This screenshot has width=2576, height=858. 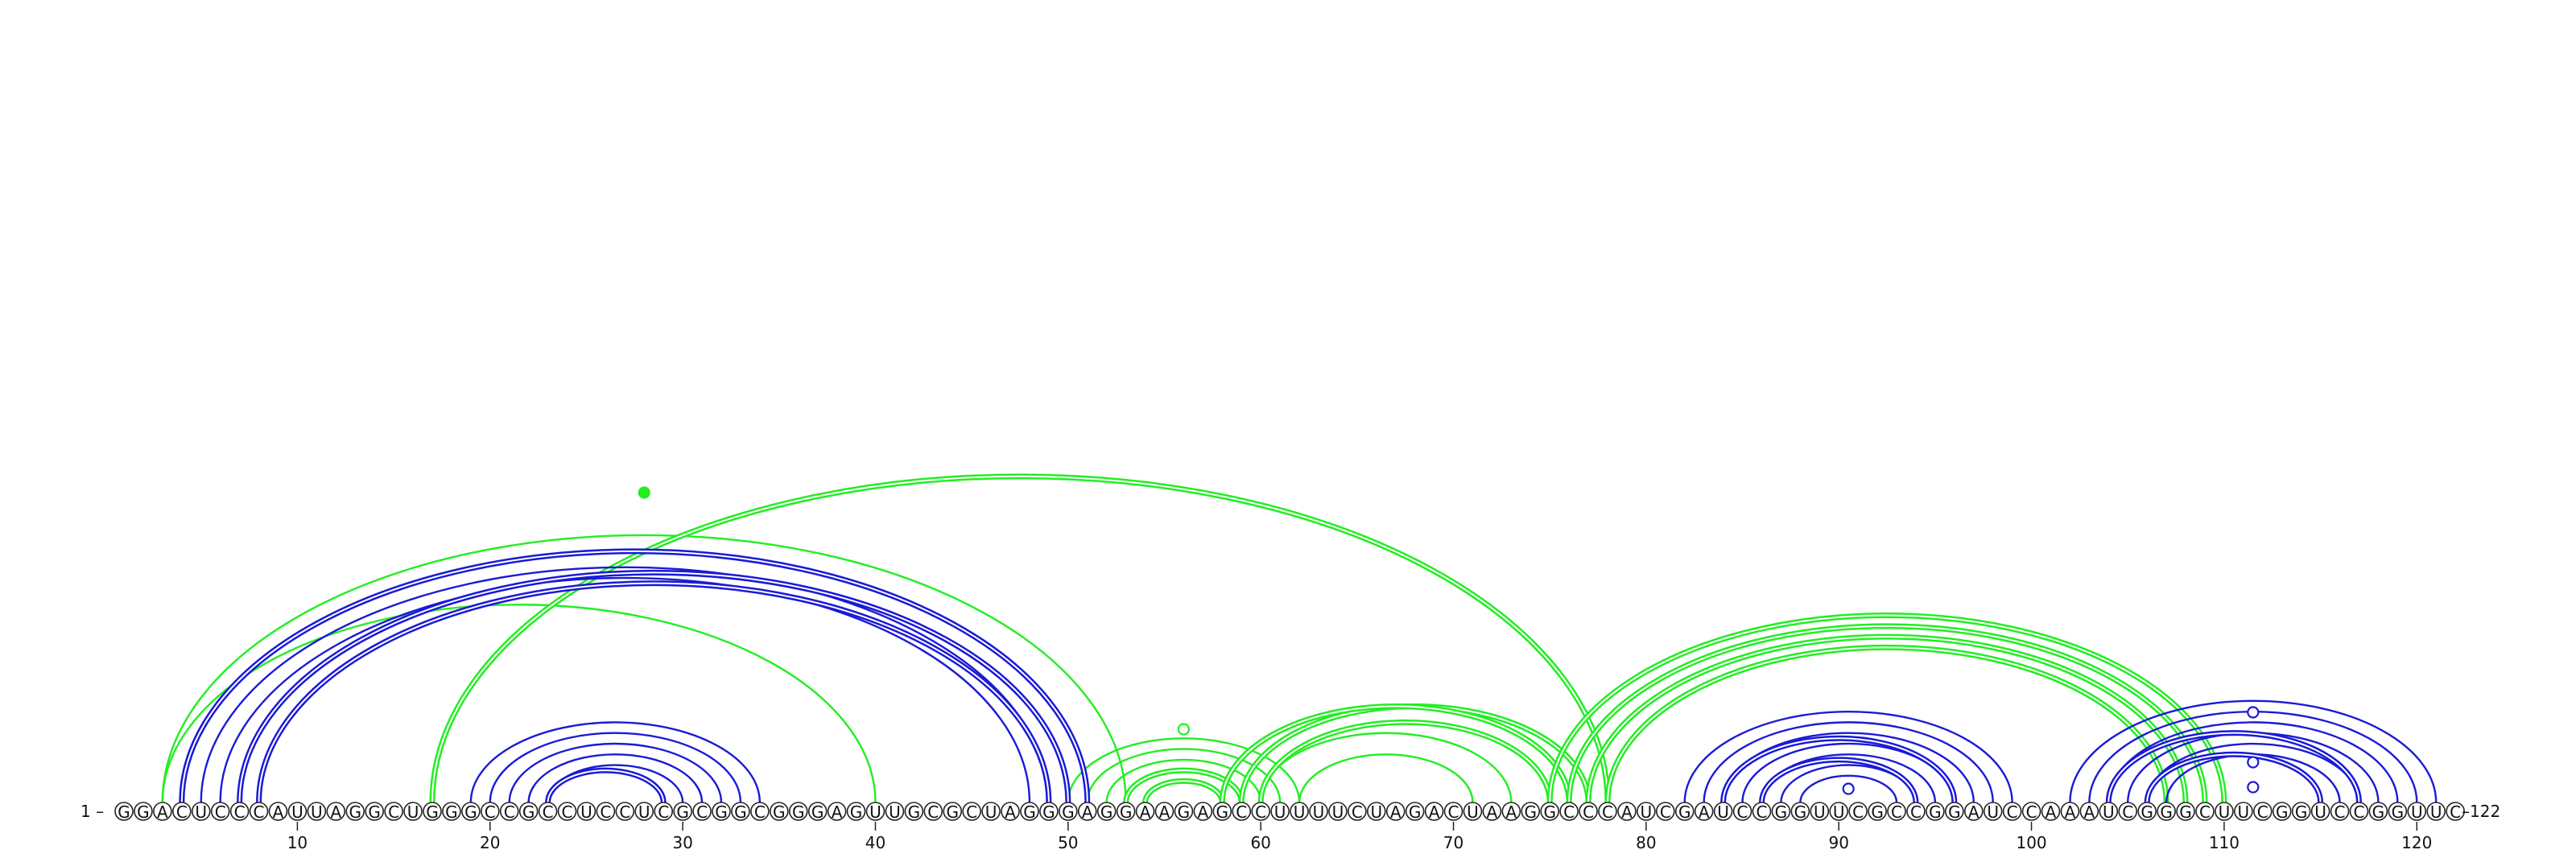 What do you see at coordinates (2233, 768) in the screenshot?
I see `blue-double-arc-gap` at bounding box center [2233, 768].